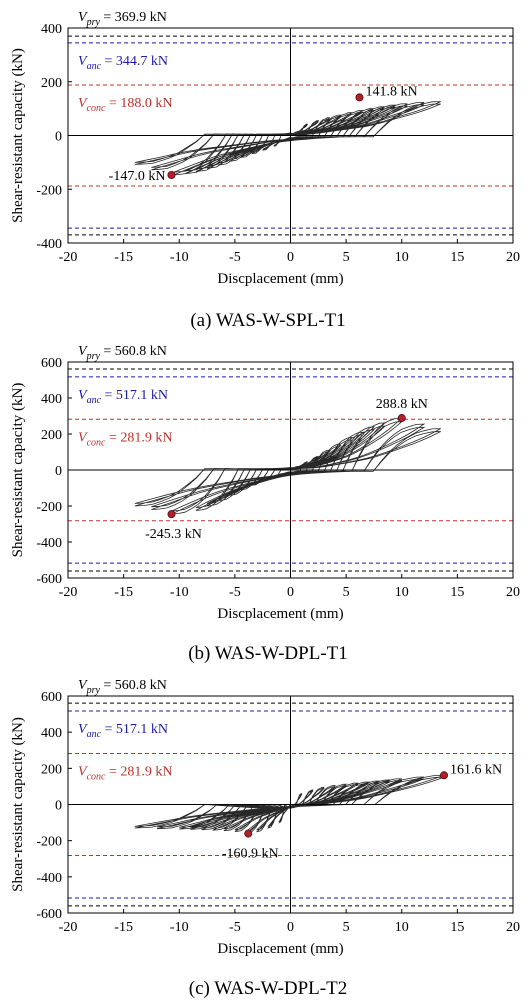  What do you see at coordinates (268, 988) in the screenshot?
I see `panel-caption: (c) WAS-W-DPL-T2` at bounding box center [268, 988].